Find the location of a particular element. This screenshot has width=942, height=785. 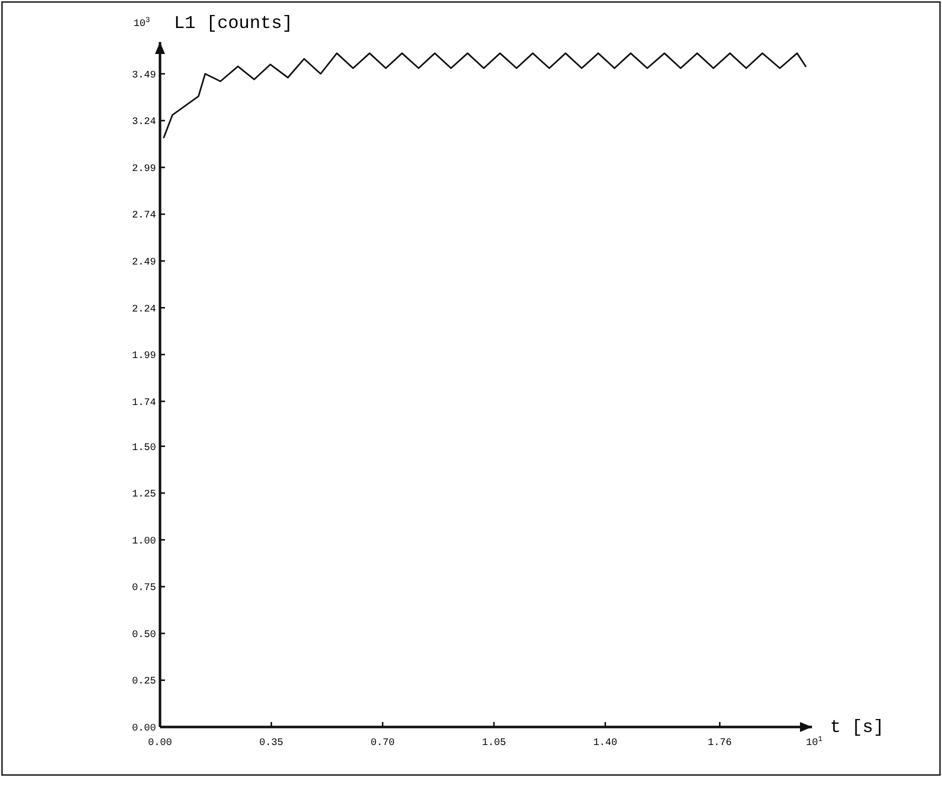

x-tick-label: 1.05 is located at coordinates (494, 743).